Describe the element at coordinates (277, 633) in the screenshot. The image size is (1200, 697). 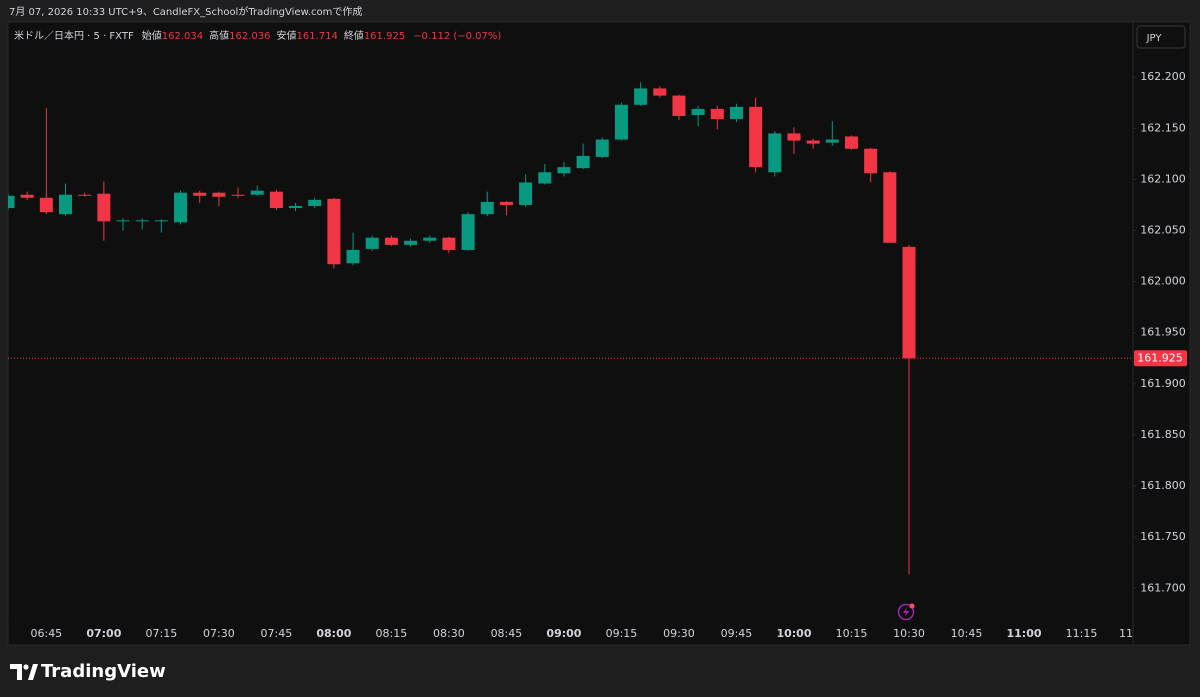
I see `x-tick-label: 07:45` at that location.